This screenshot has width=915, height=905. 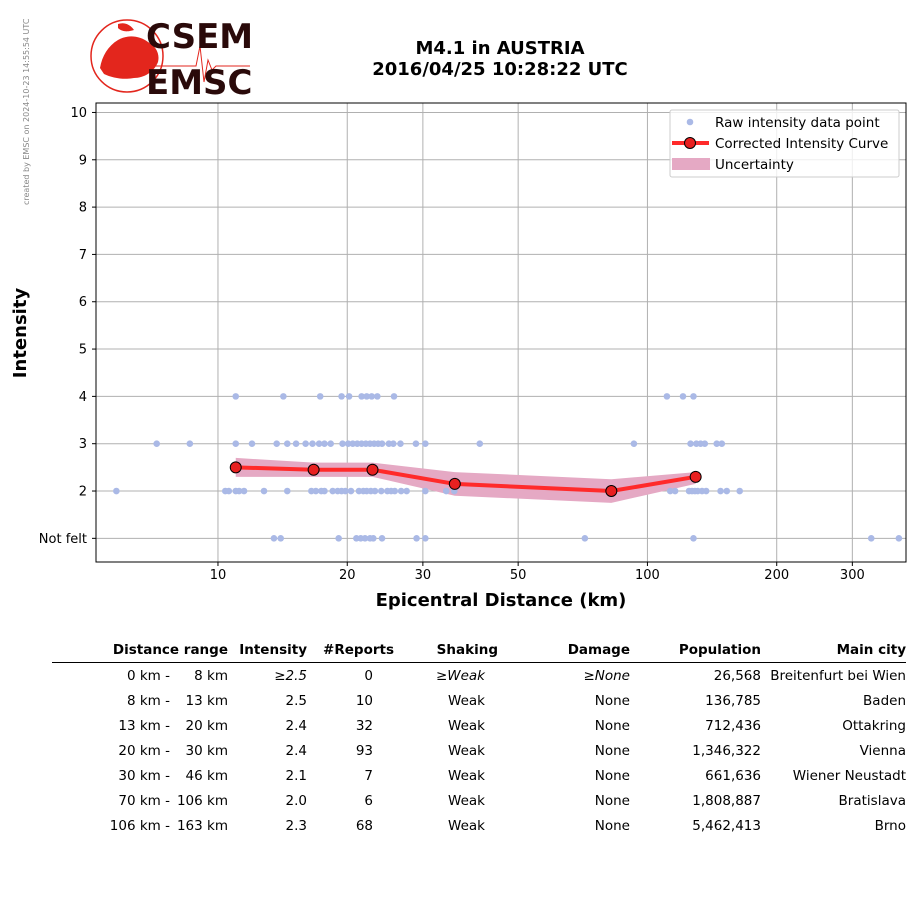 What do you see at coordinates (874, 725) in the screenshot?
I see `main-city-cell: Ottakring` at bounding box center [874, 725].